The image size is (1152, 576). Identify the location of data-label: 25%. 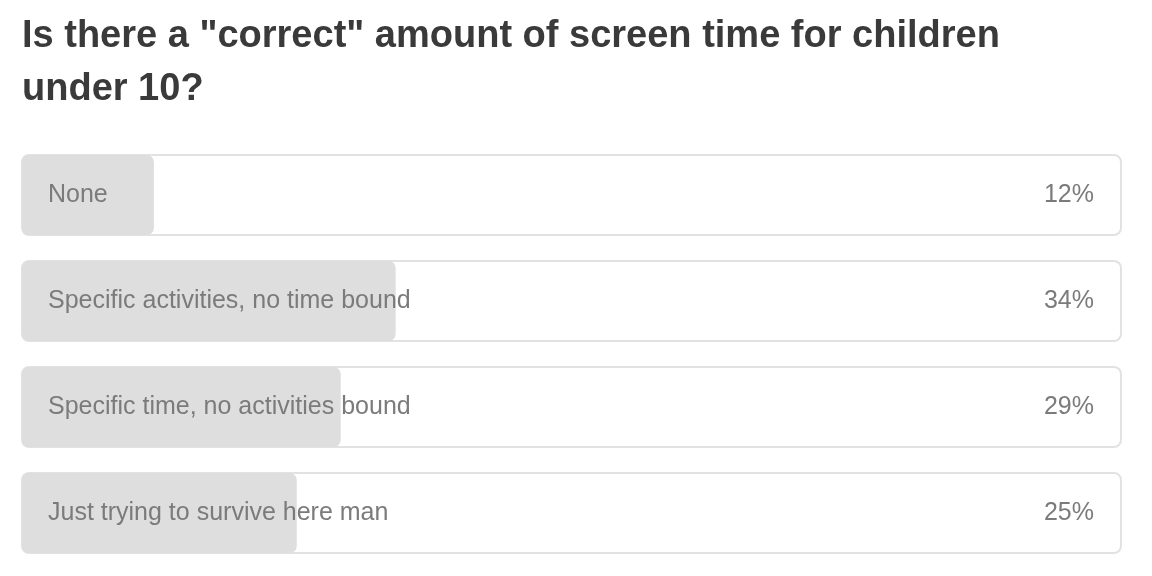
(1068, 510).